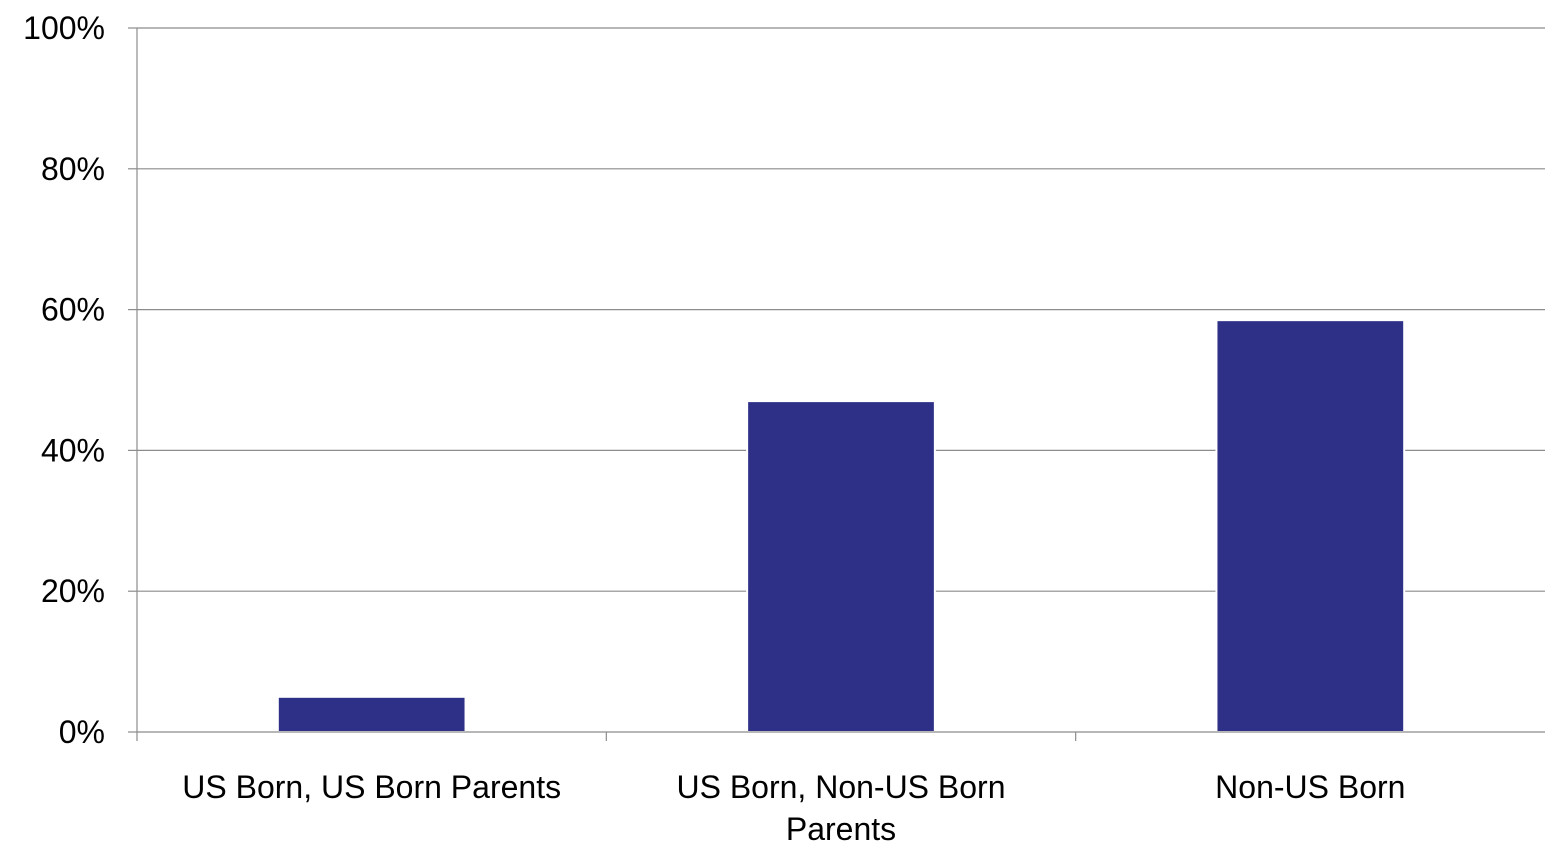 The image size is (1545, 850). I want to click on y-tick-label: 40%, so click(73, 450).